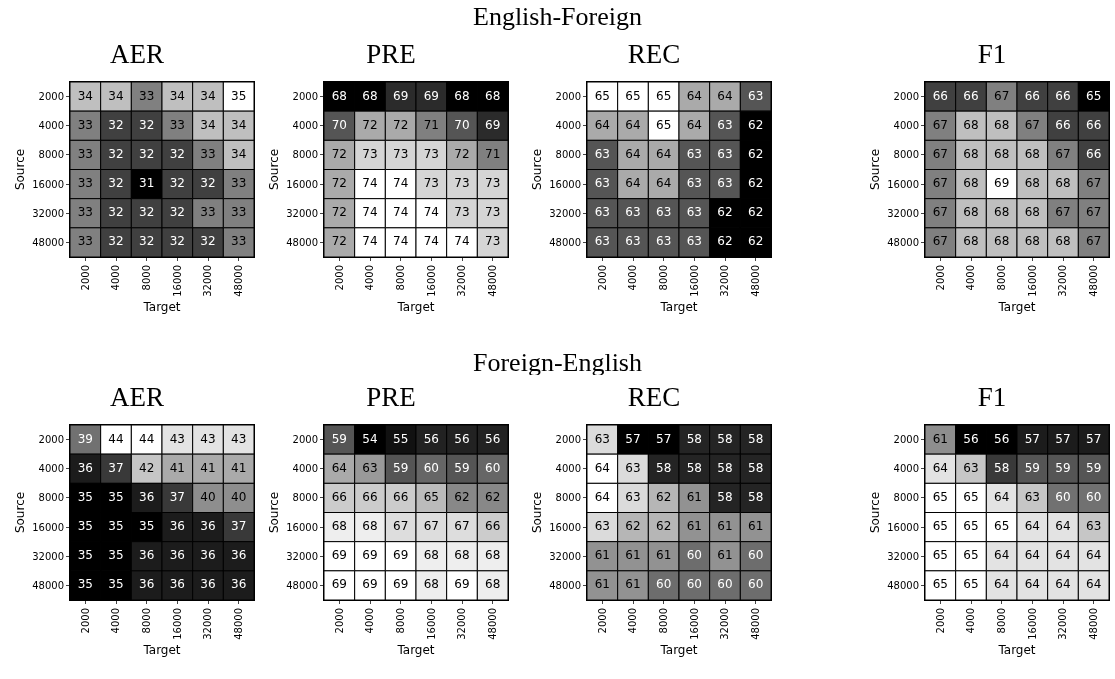 Image resolution: width=1115 pixels, height=679 pixels. What do you see at coordinates (116, 438) in the screenshot?
I see `data-label: 44` at bounding box center [116, 438].